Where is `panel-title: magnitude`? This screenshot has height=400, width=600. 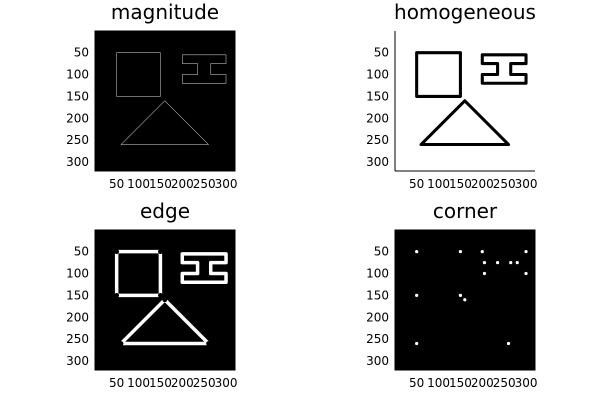 panel-title: magnitude is located at coordinates (165, 12).